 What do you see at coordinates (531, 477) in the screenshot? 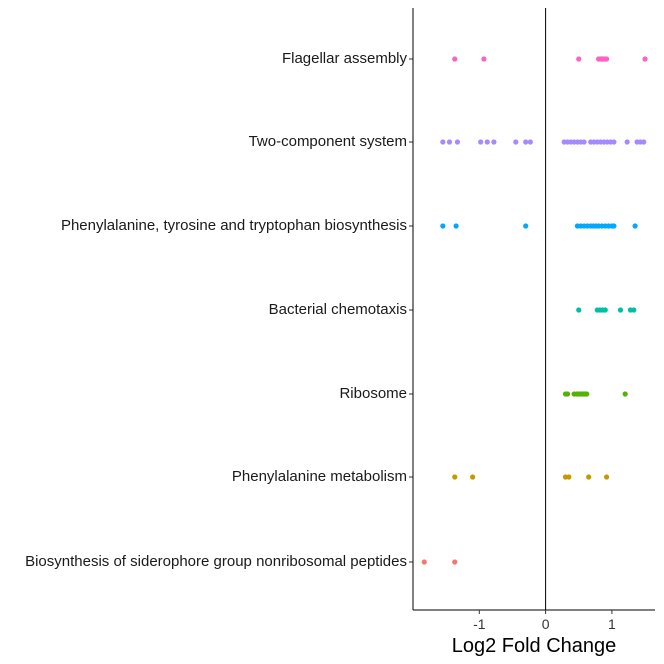
I see `series-phenylalanine-metabolism` at bounding box center [531, 477].